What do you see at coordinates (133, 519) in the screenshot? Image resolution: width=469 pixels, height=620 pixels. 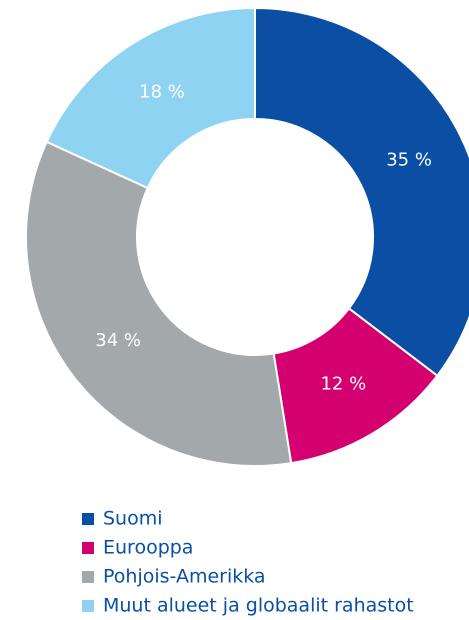 I see `legend-label: Suomi` at bounding box center [133, 519].